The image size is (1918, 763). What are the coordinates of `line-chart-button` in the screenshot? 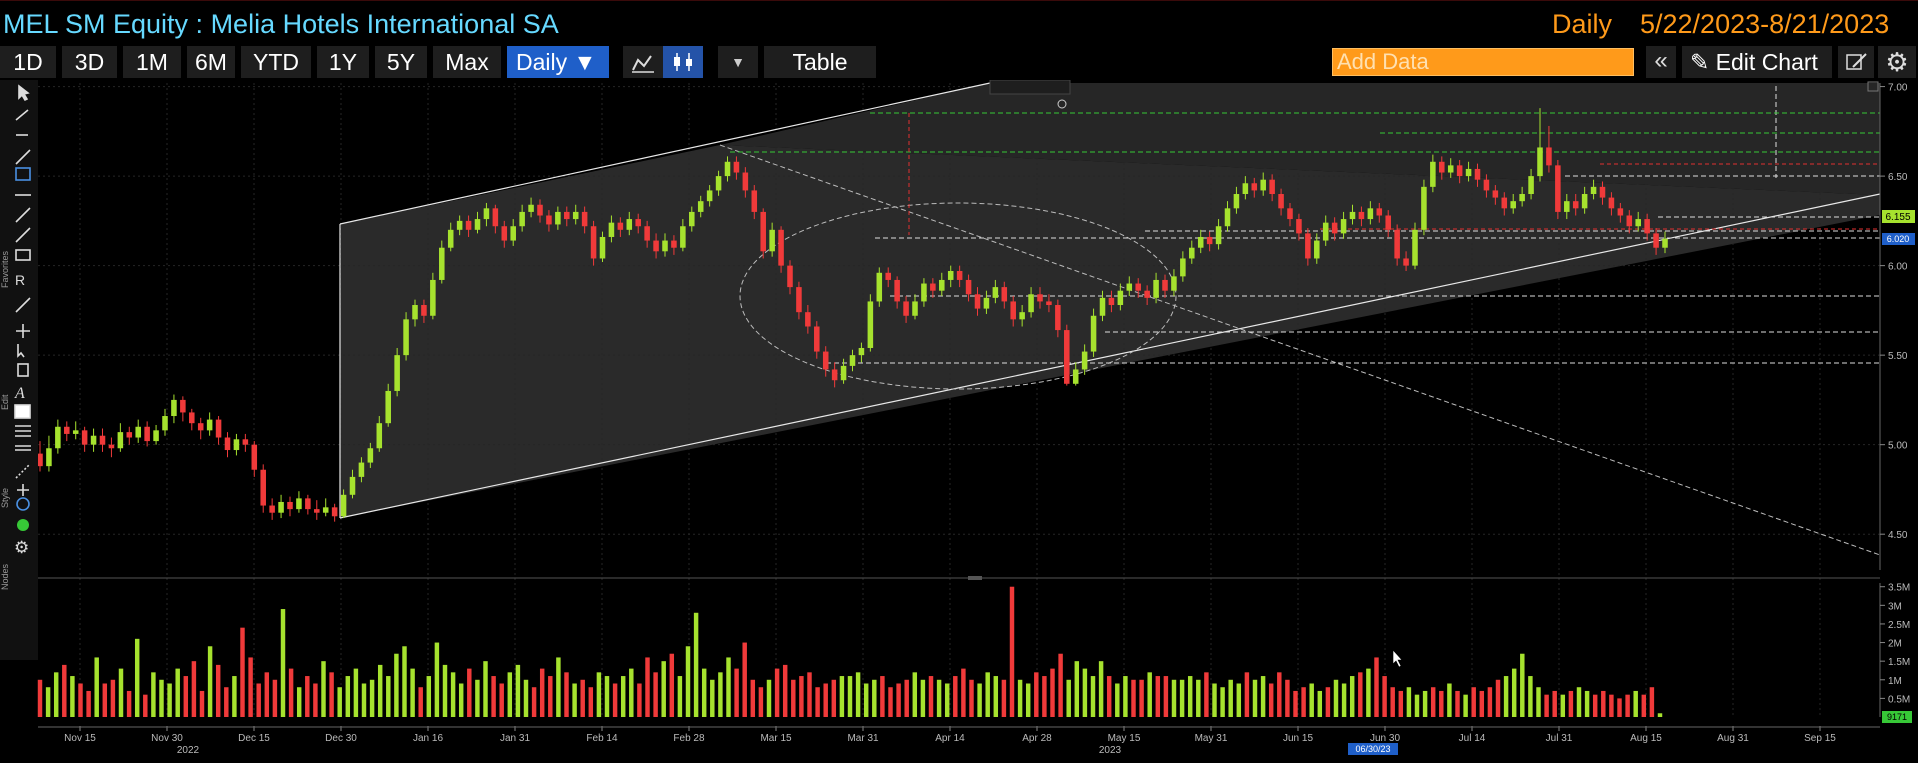 It's located at (643, 62).